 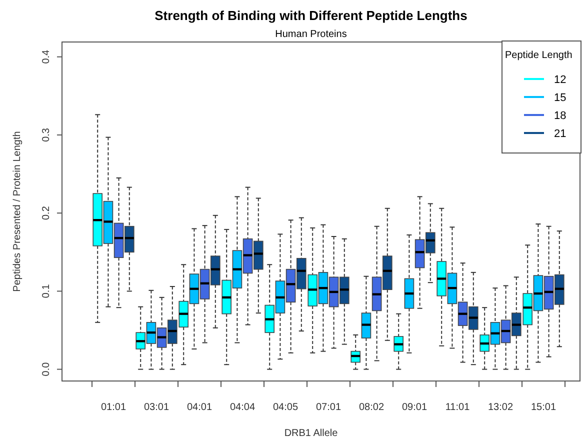 I want to click on x-tick-label: 01:01, so click(x=113, y=407).